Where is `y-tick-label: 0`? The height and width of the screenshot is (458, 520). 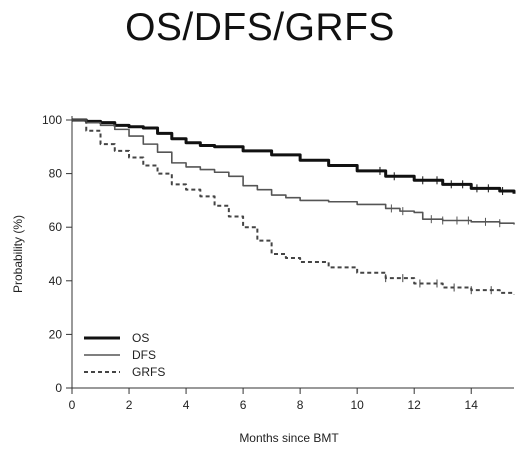
y-tick-label: 0 is located at coordinates (58, 388).